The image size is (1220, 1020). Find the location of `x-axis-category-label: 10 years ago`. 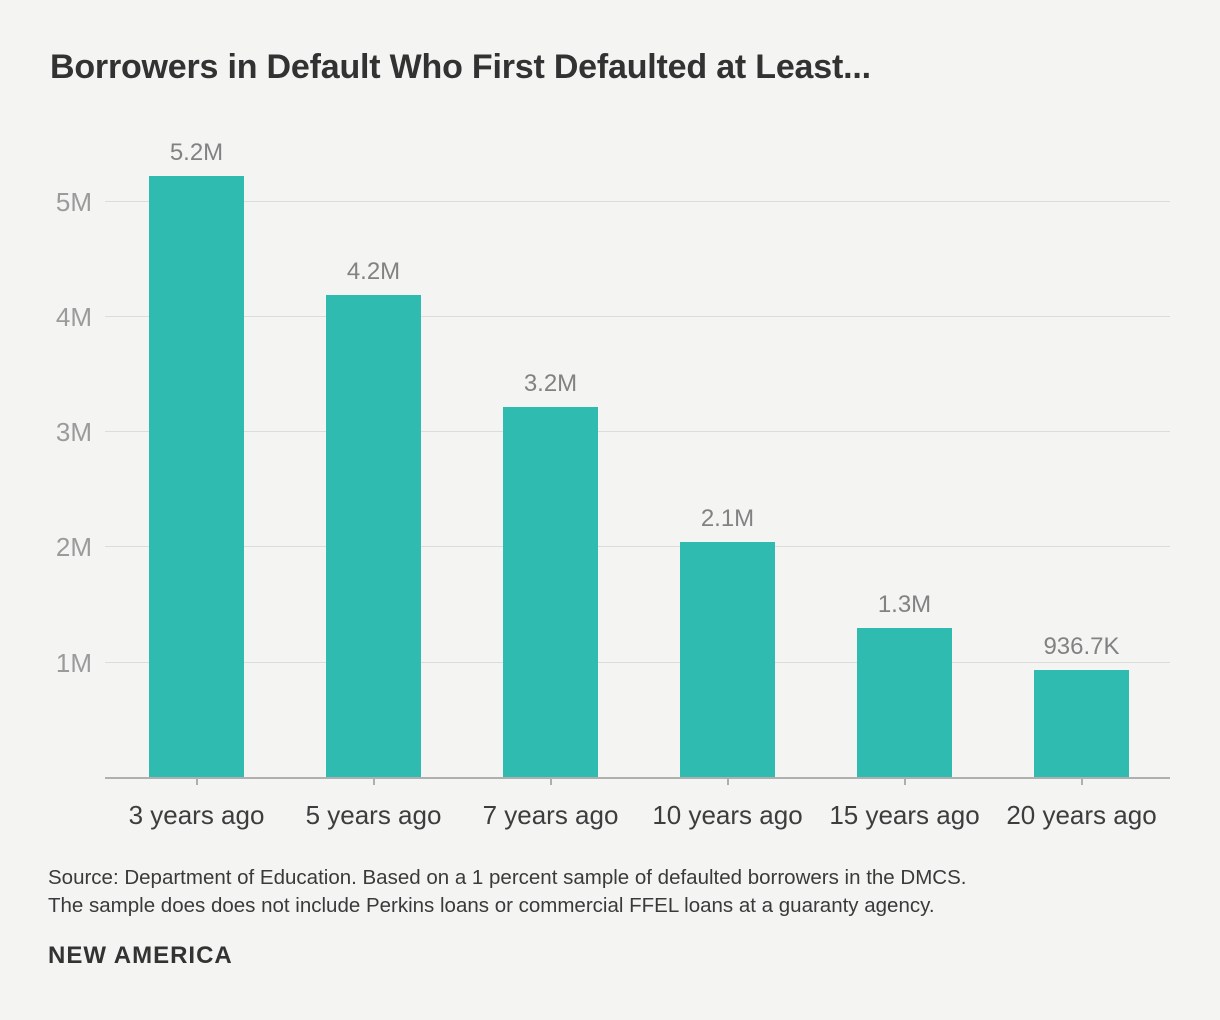

x-axis-category-label: 10 years ago is located at coordinates (727, 815).